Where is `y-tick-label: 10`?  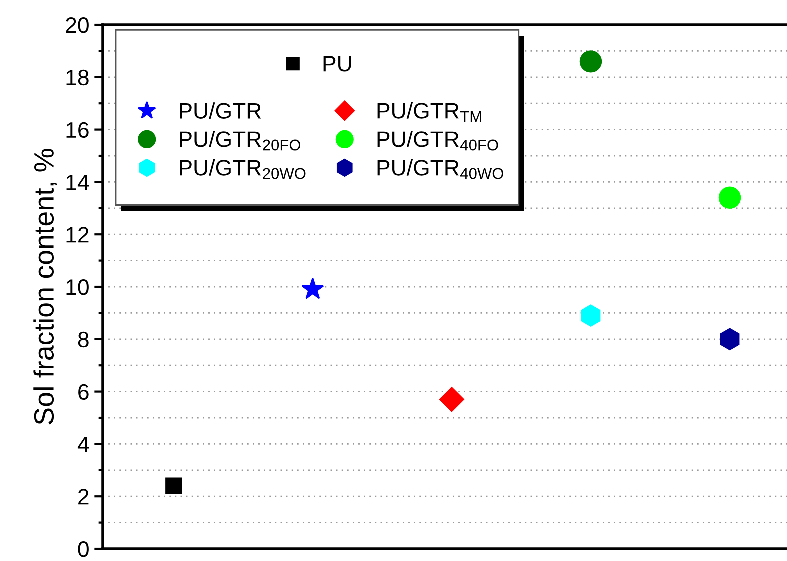 y-tick-label: 10 is located at coordinates (77, 288).